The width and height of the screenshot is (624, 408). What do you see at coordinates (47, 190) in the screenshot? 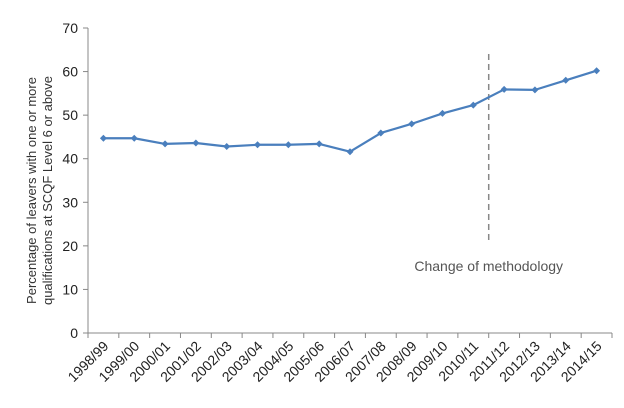
I see `y-axis-title-line: qualifications at SCQF Level 6 or above` at bounding box center [47, 190].